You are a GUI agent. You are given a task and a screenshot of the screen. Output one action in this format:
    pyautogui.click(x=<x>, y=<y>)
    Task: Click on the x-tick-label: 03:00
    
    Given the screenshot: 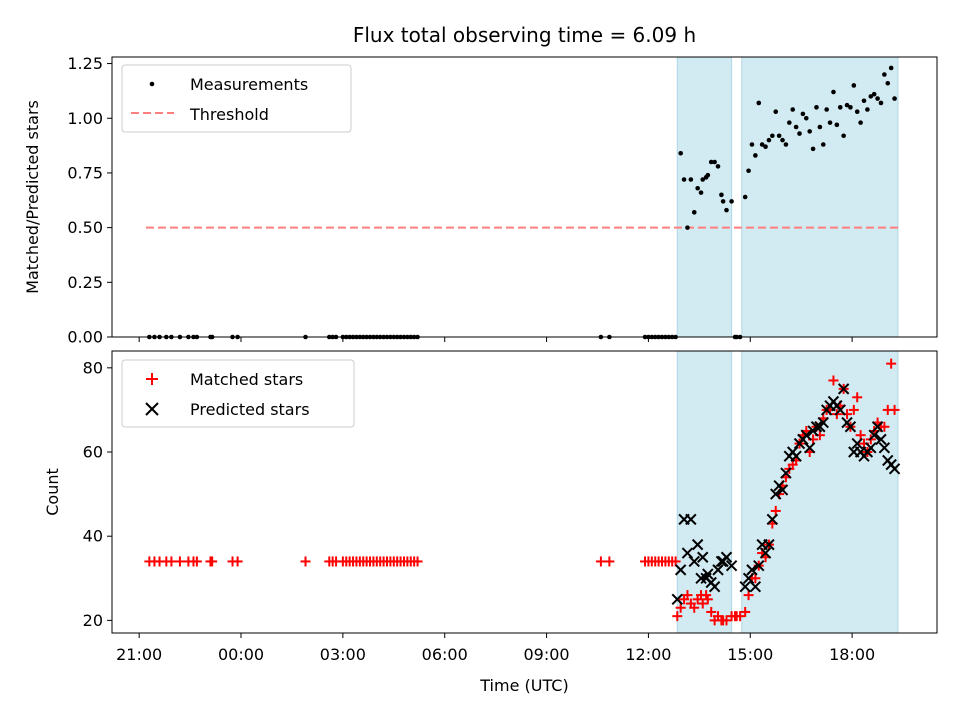 What is the action you would take?
    pyautogui.click(x=343, y=654)
    